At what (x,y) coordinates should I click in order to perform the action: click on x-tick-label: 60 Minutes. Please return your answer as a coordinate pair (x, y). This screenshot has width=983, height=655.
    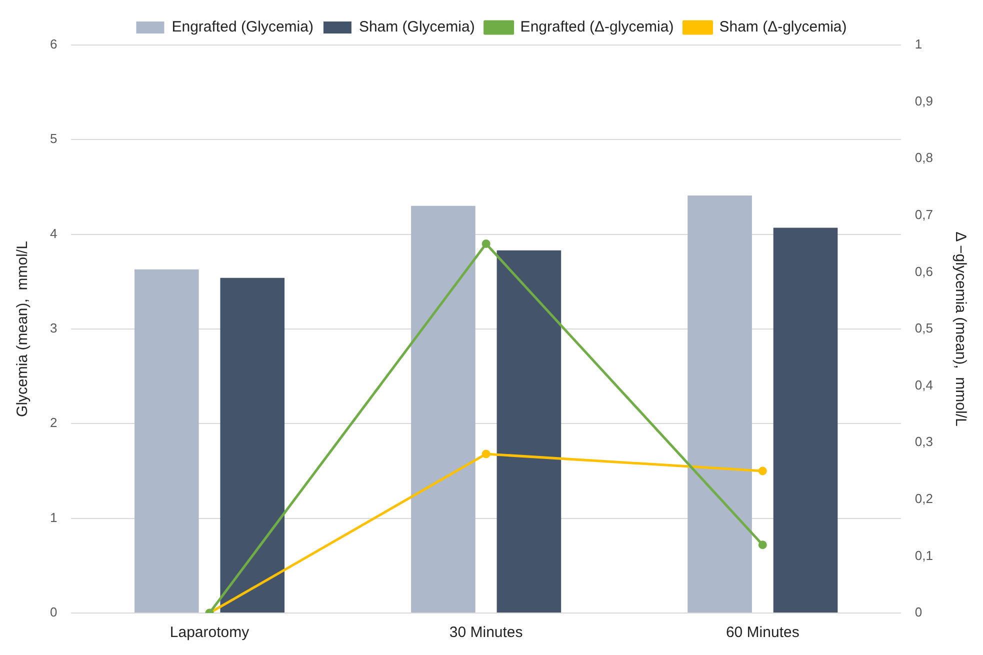
    Looking at the image, I should click on (763, 633).